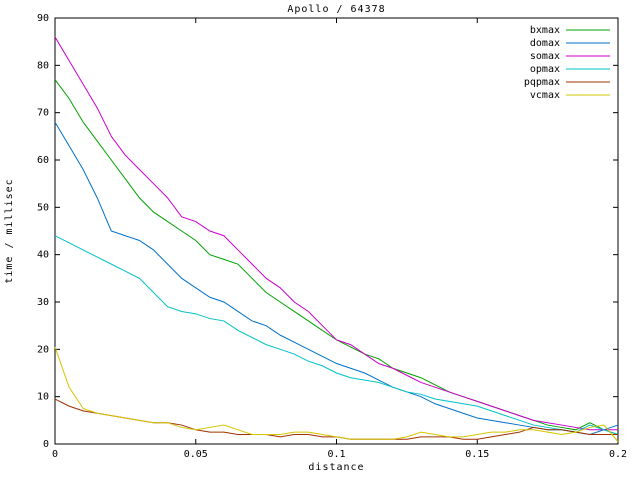 This screenshot has height=480, width=640. What do you see at coordinates (545, 56) in the screenshot?
I see `legend-label-somax: somax` at bounding box center [545, 56].